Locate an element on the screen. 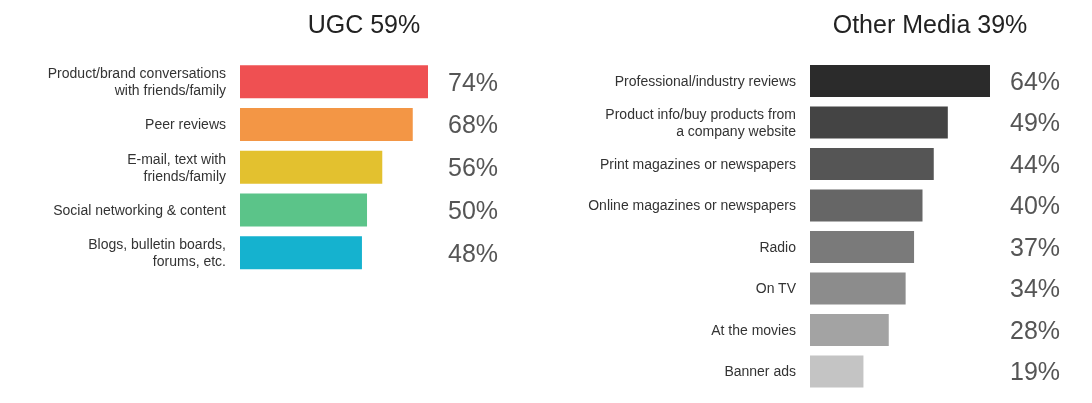 This screenshot has width=1092, height=403. y-tick-label: Social networking & content is located at coordinates (140, 209).